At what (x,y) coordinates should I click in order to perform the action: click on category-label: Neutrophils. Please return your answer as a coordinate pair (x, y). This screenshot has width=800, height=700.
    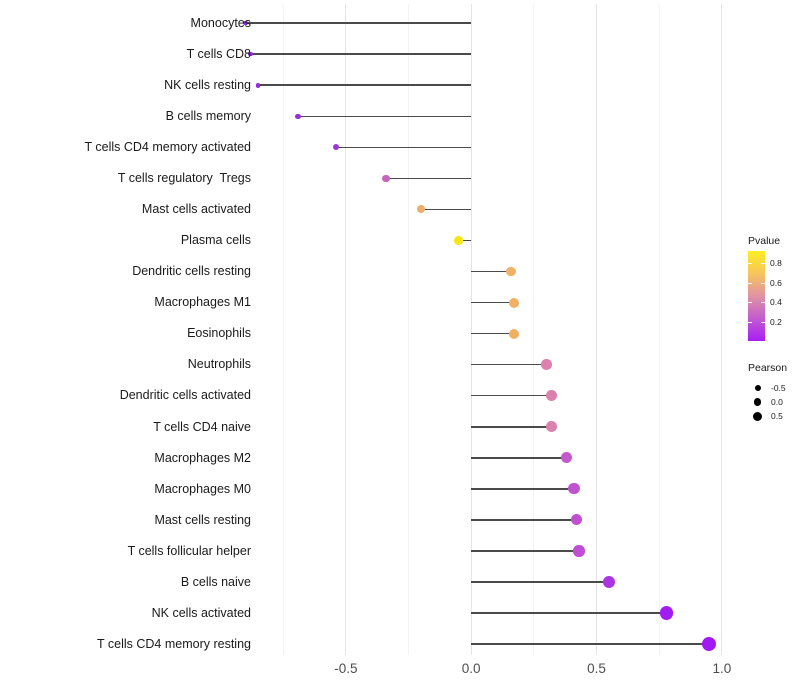
    Looking at the image, I should click on (219, 364).